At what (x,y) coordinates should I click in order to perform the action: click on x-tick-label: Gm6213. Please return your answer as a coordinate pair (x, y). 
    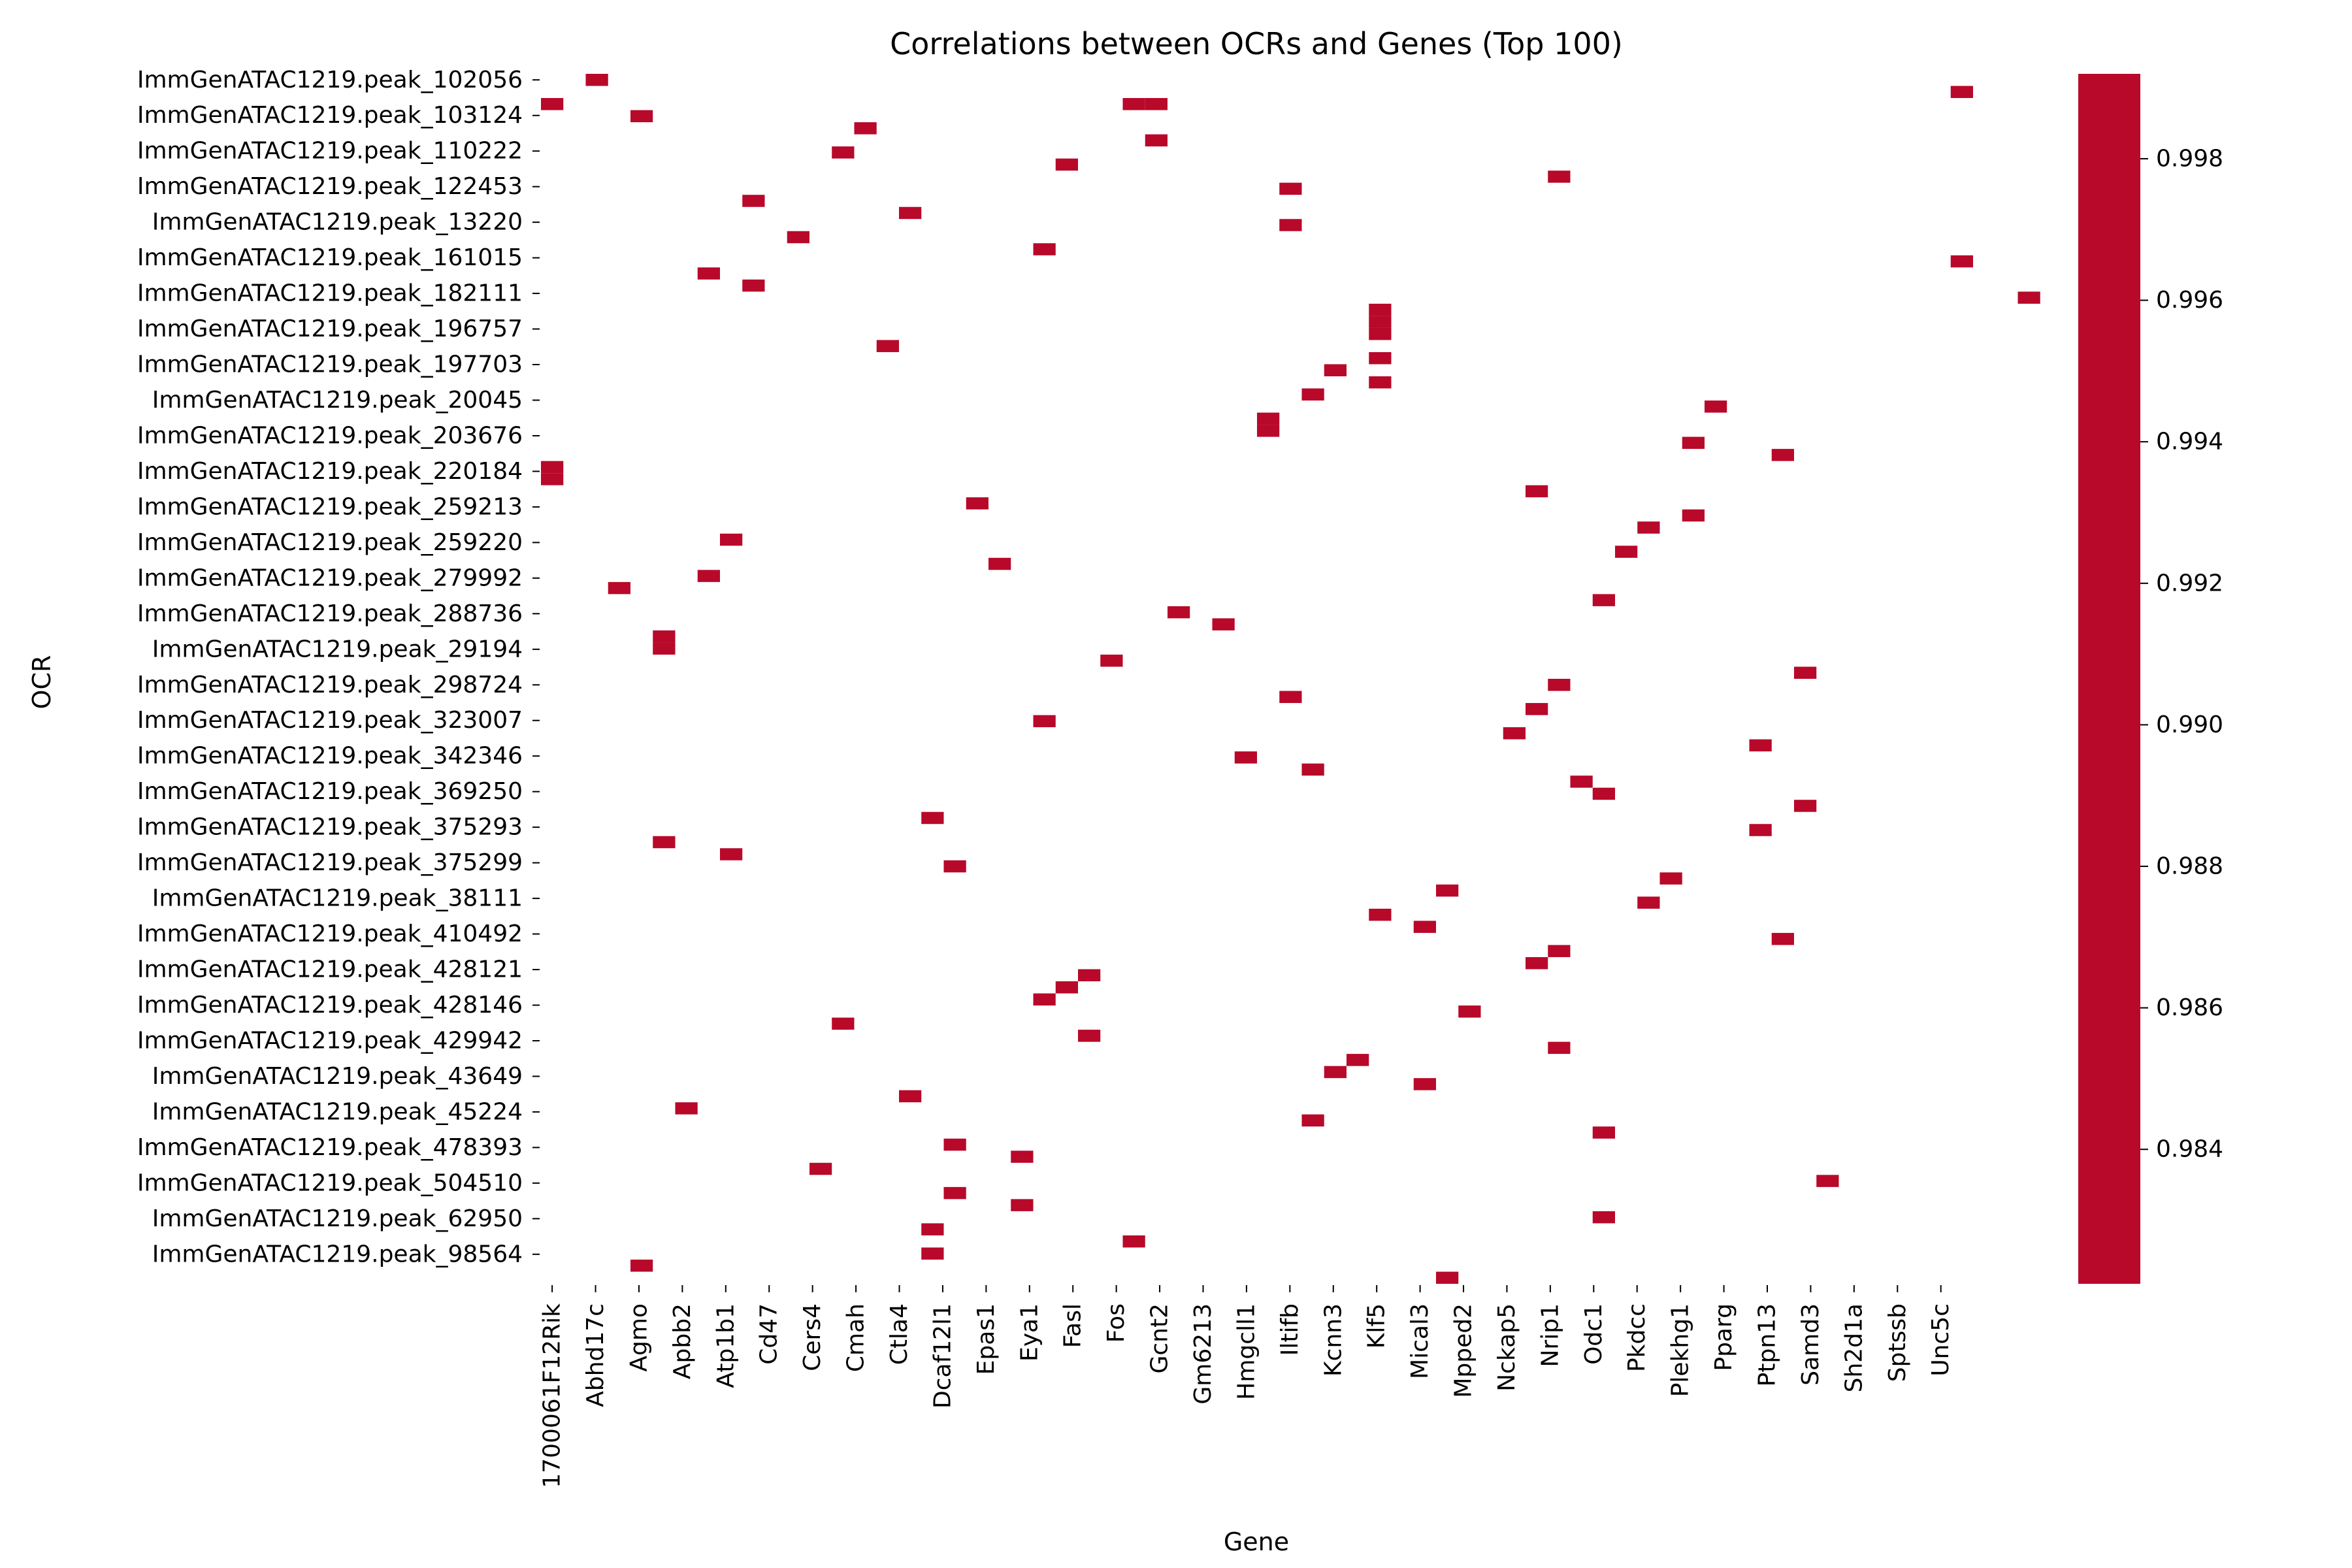
    Looking at the image, I should click on (1203, 1354).